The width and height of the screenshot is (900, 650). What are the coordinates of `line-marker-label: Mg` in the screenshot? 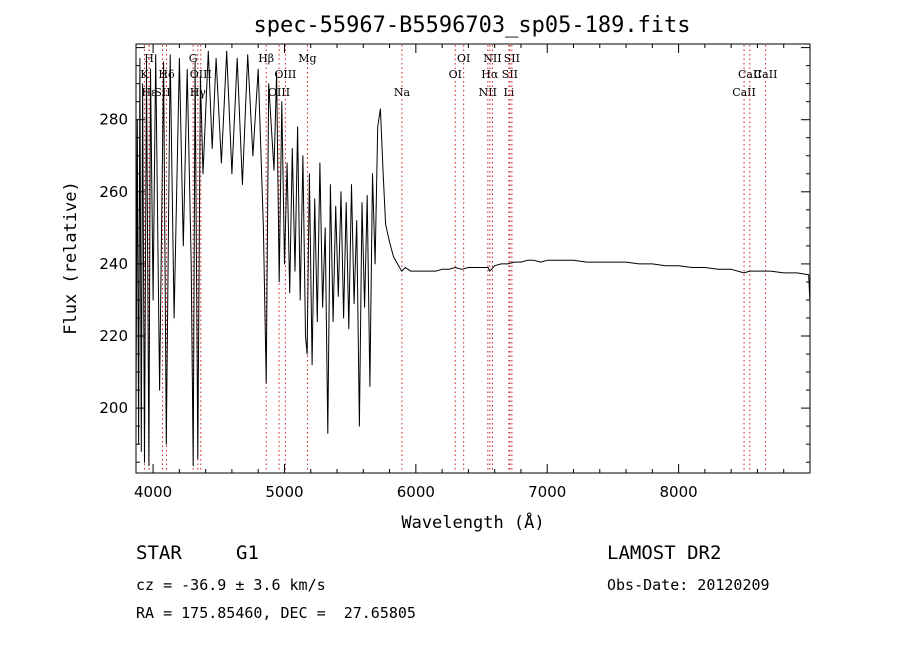 It's located at (307, 58).